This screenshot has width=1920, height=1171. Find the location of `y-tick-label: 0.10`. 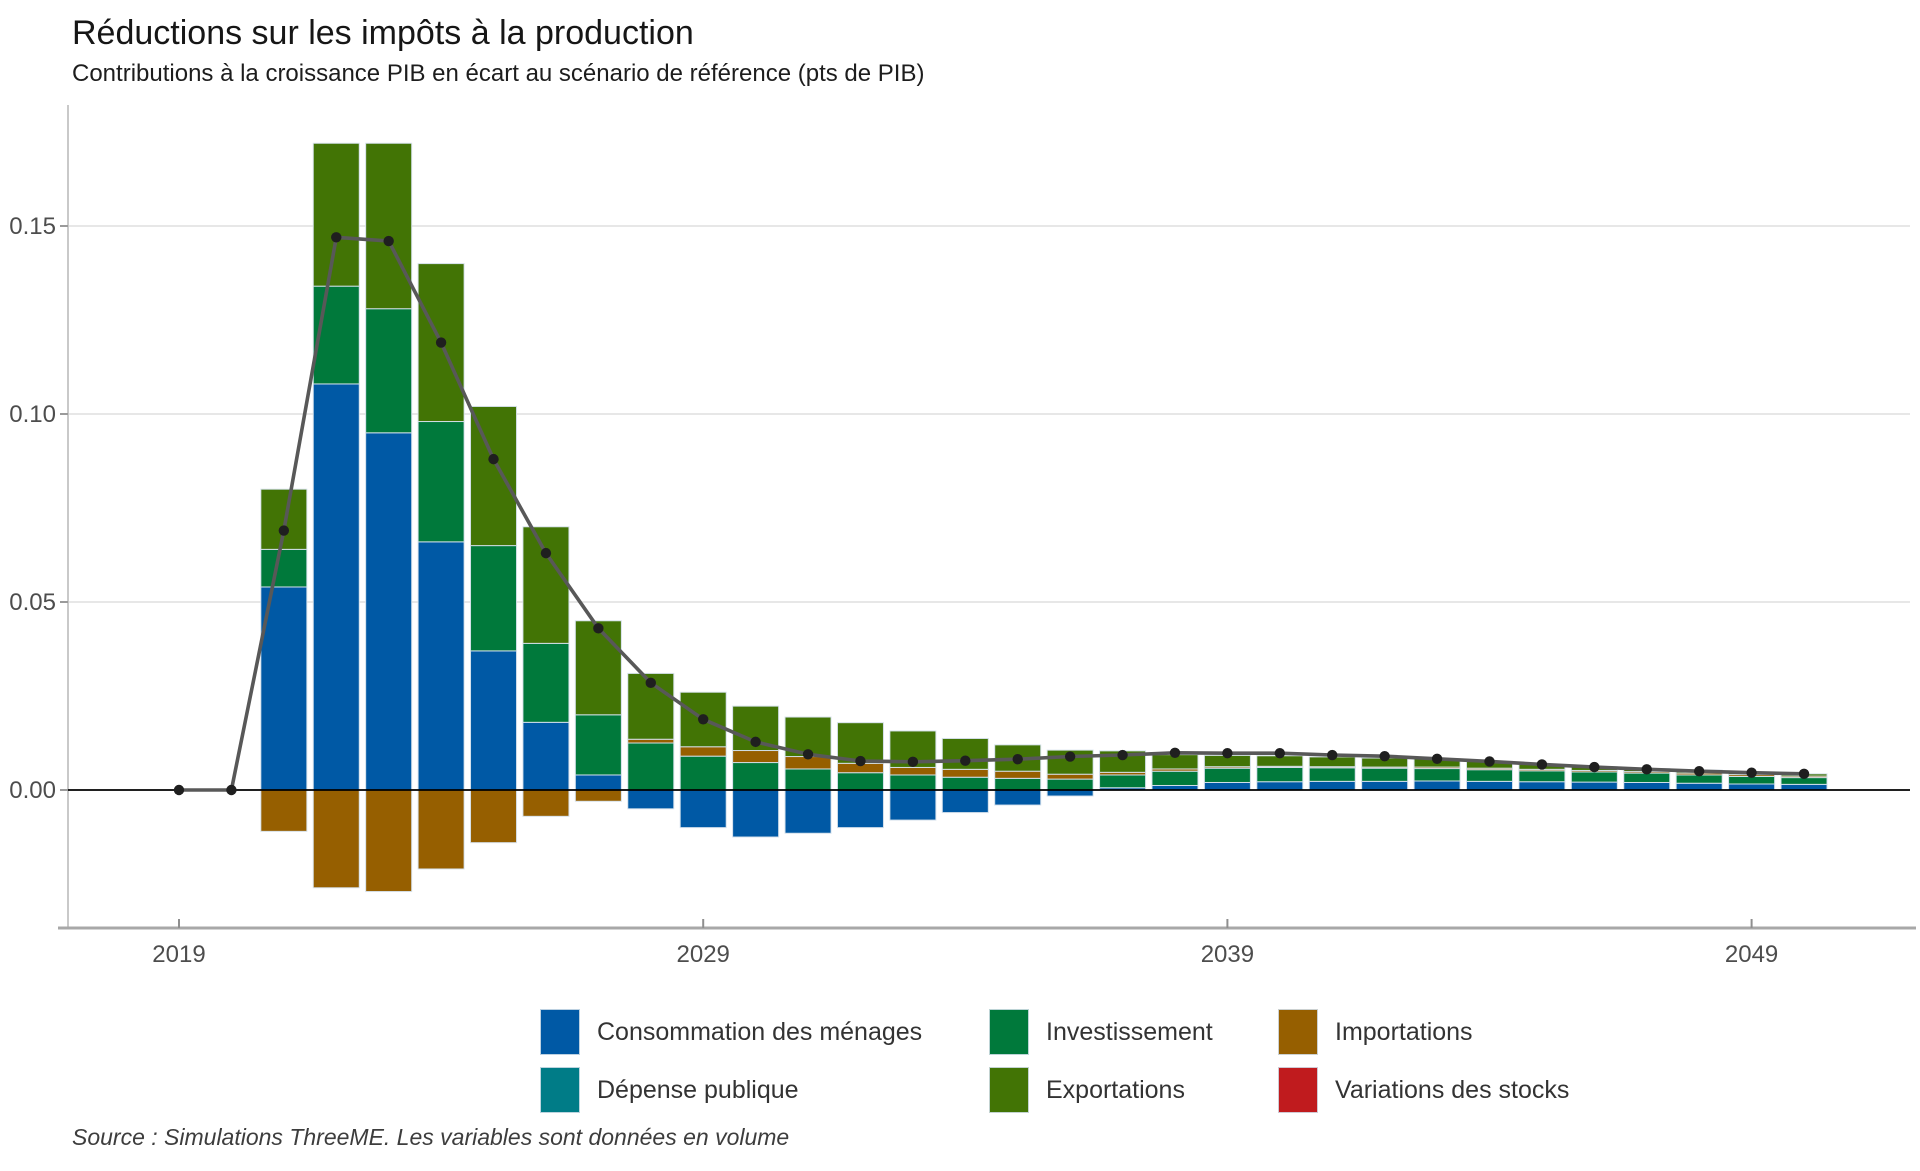

y-tick-label: 0.10 is located at coordinates (32, 414).